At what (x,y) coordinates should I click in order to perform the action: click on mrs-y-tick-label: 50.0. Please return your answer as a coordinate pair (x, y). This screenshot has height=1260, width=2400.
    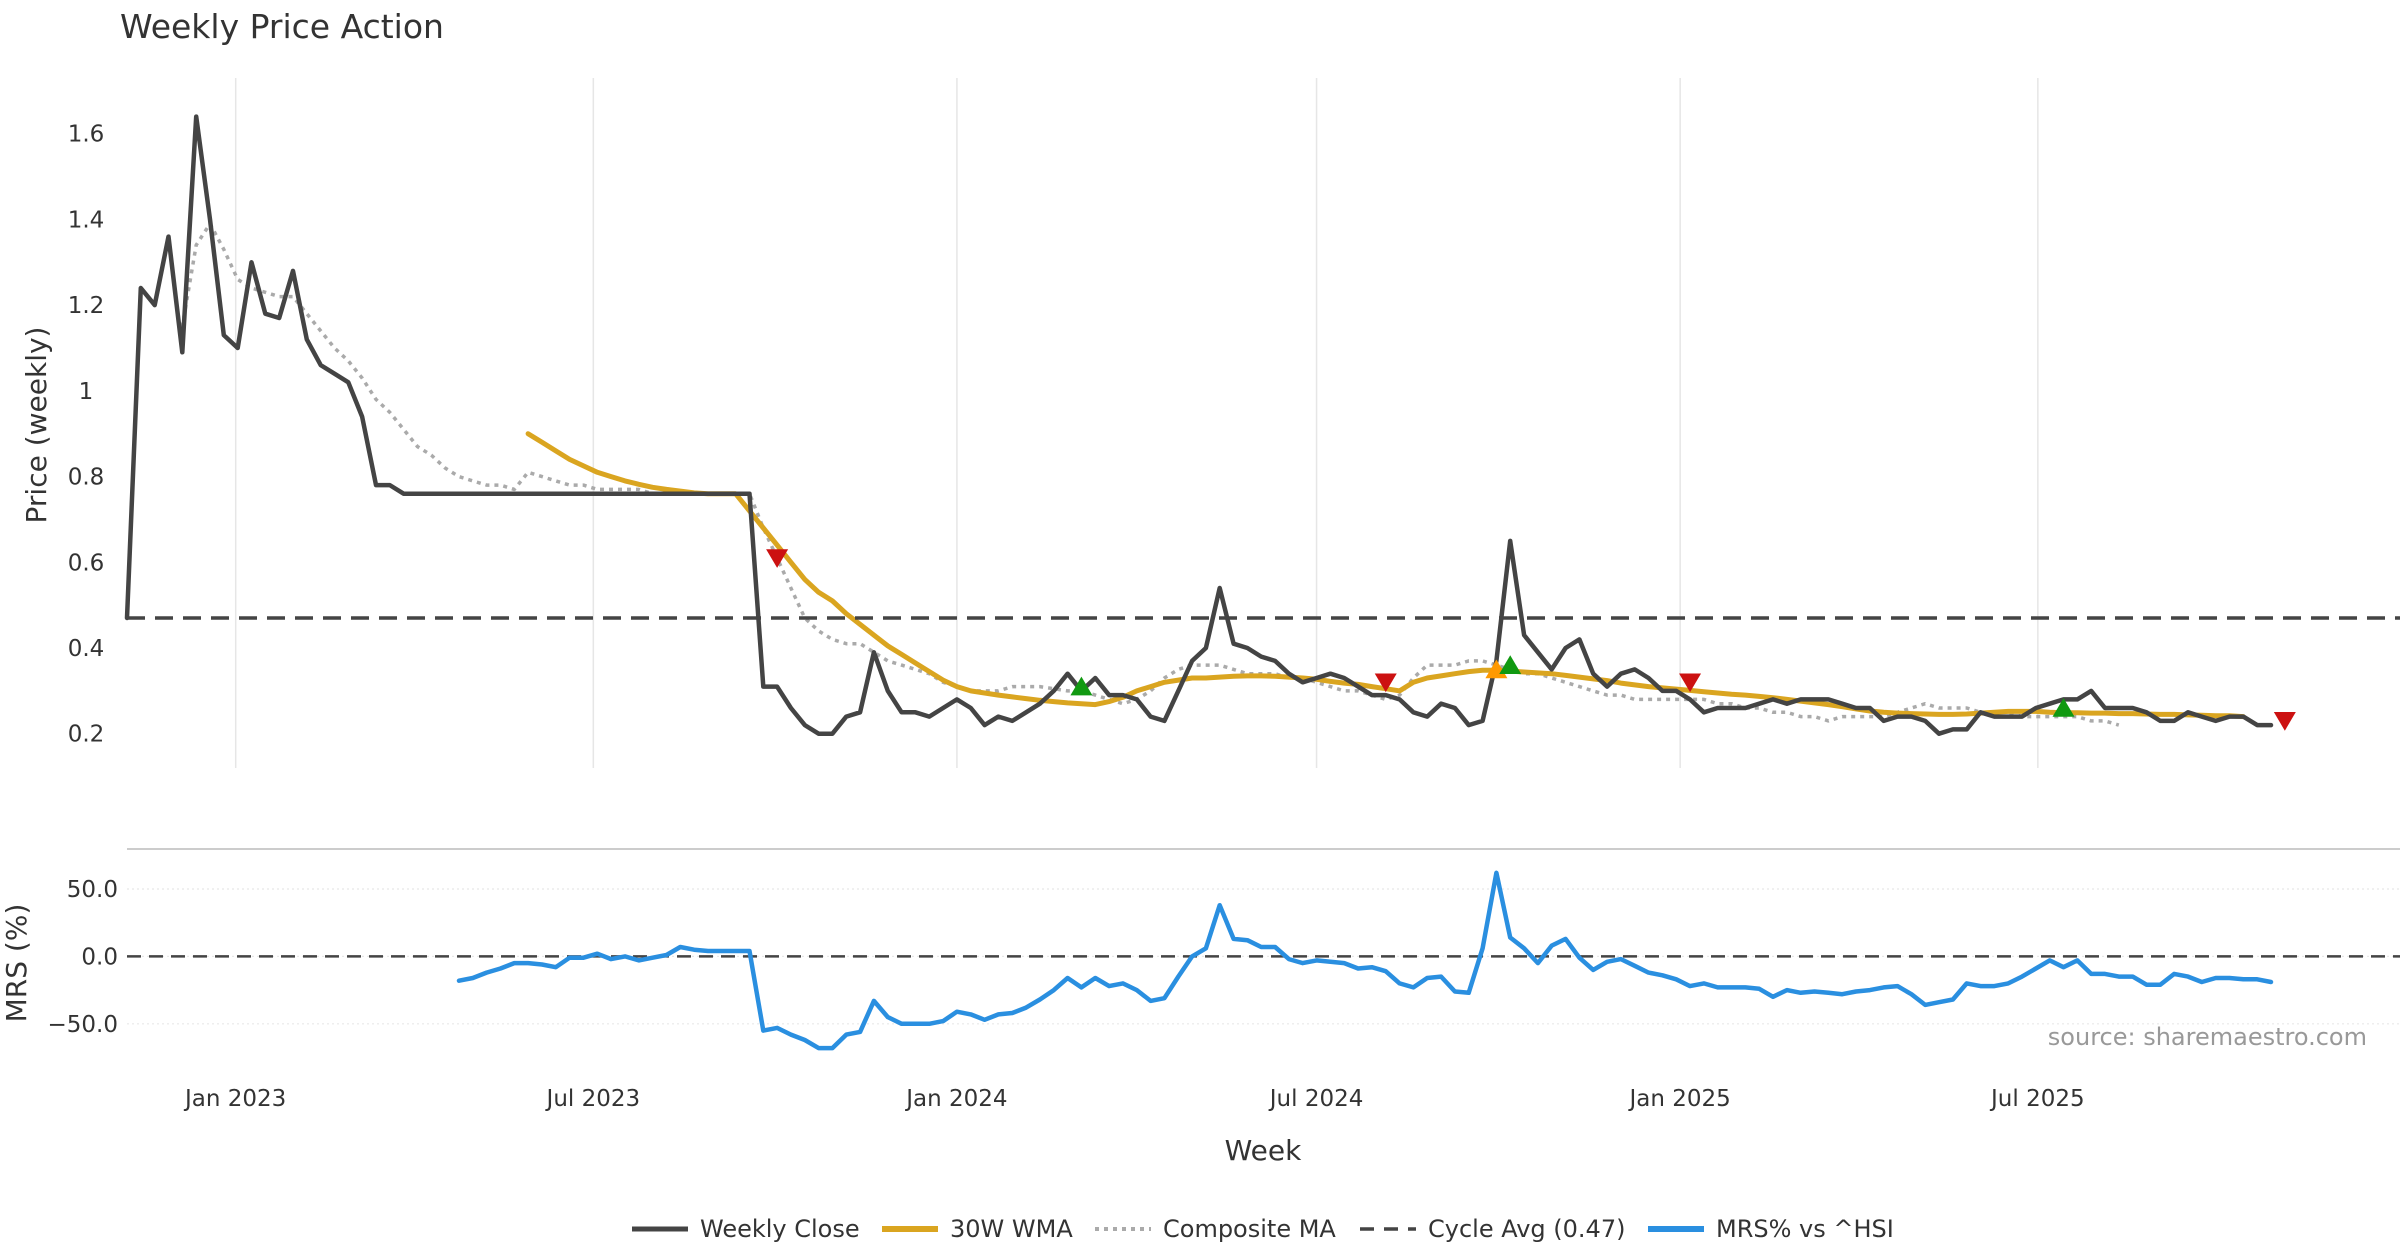
    Looking at the image, I should click on (92, 890).